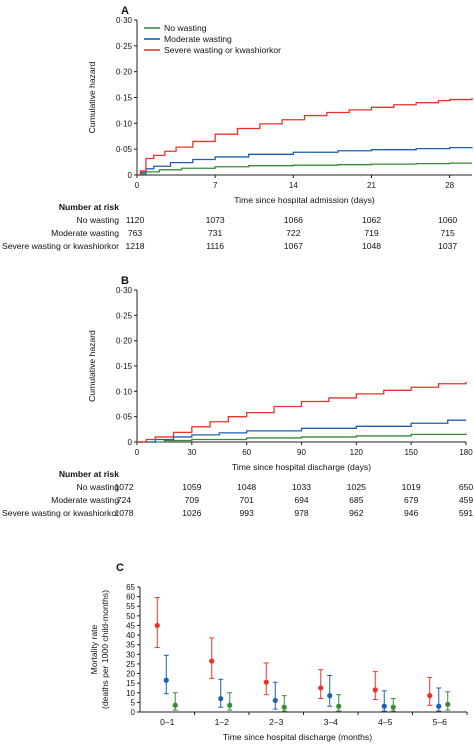 This screenshot has height=745, width=474. I want to click on risk-cell: 1120, so click(135, 220).